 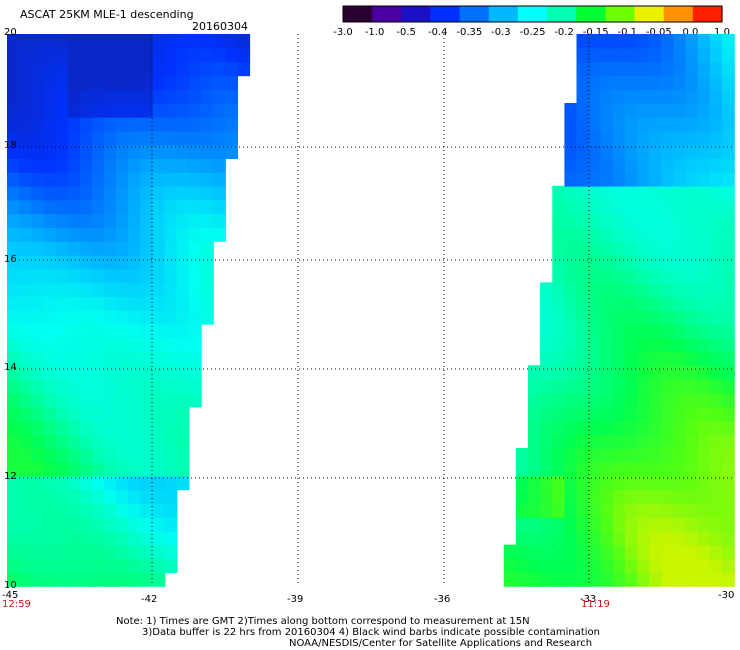 I want to click on lat-label-10: 10, so click(x=10, y=585).